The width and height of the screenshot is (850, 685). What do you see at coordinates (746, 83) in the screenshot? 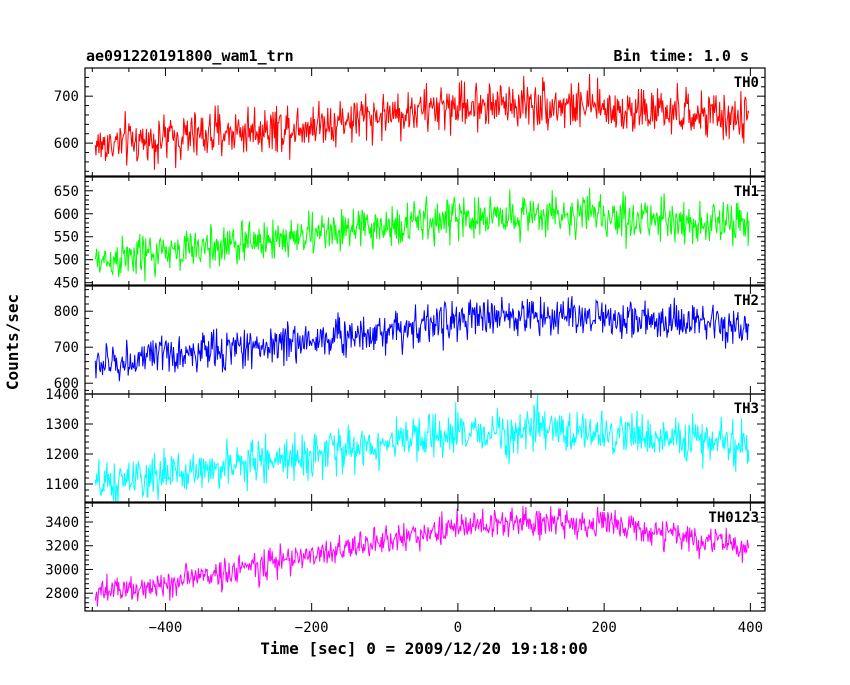
I see `panel-label-th0: TH0` at bounding box center [746, 83].